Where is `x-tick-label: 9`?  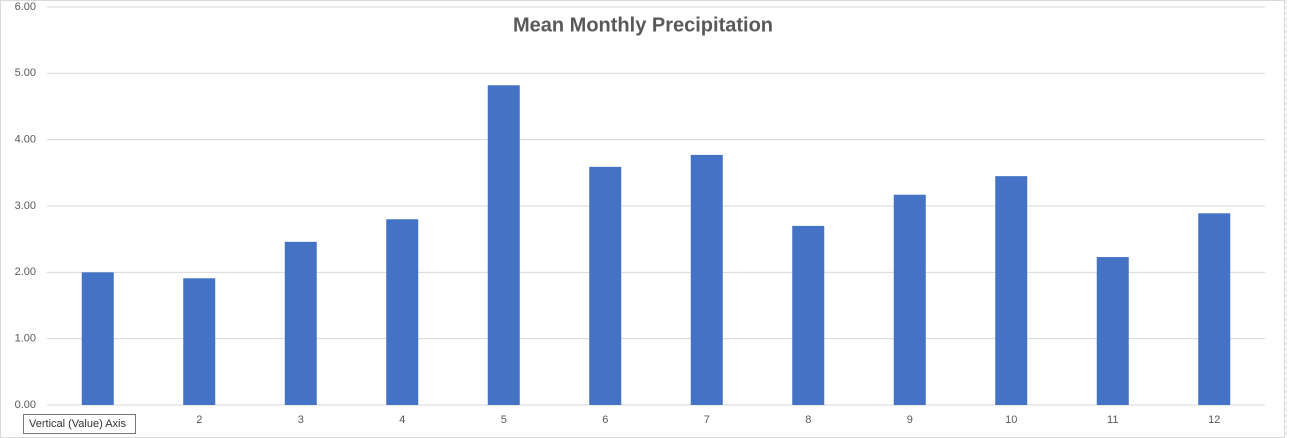
x-tick-label: 9 is located at coordinates (910, 420).